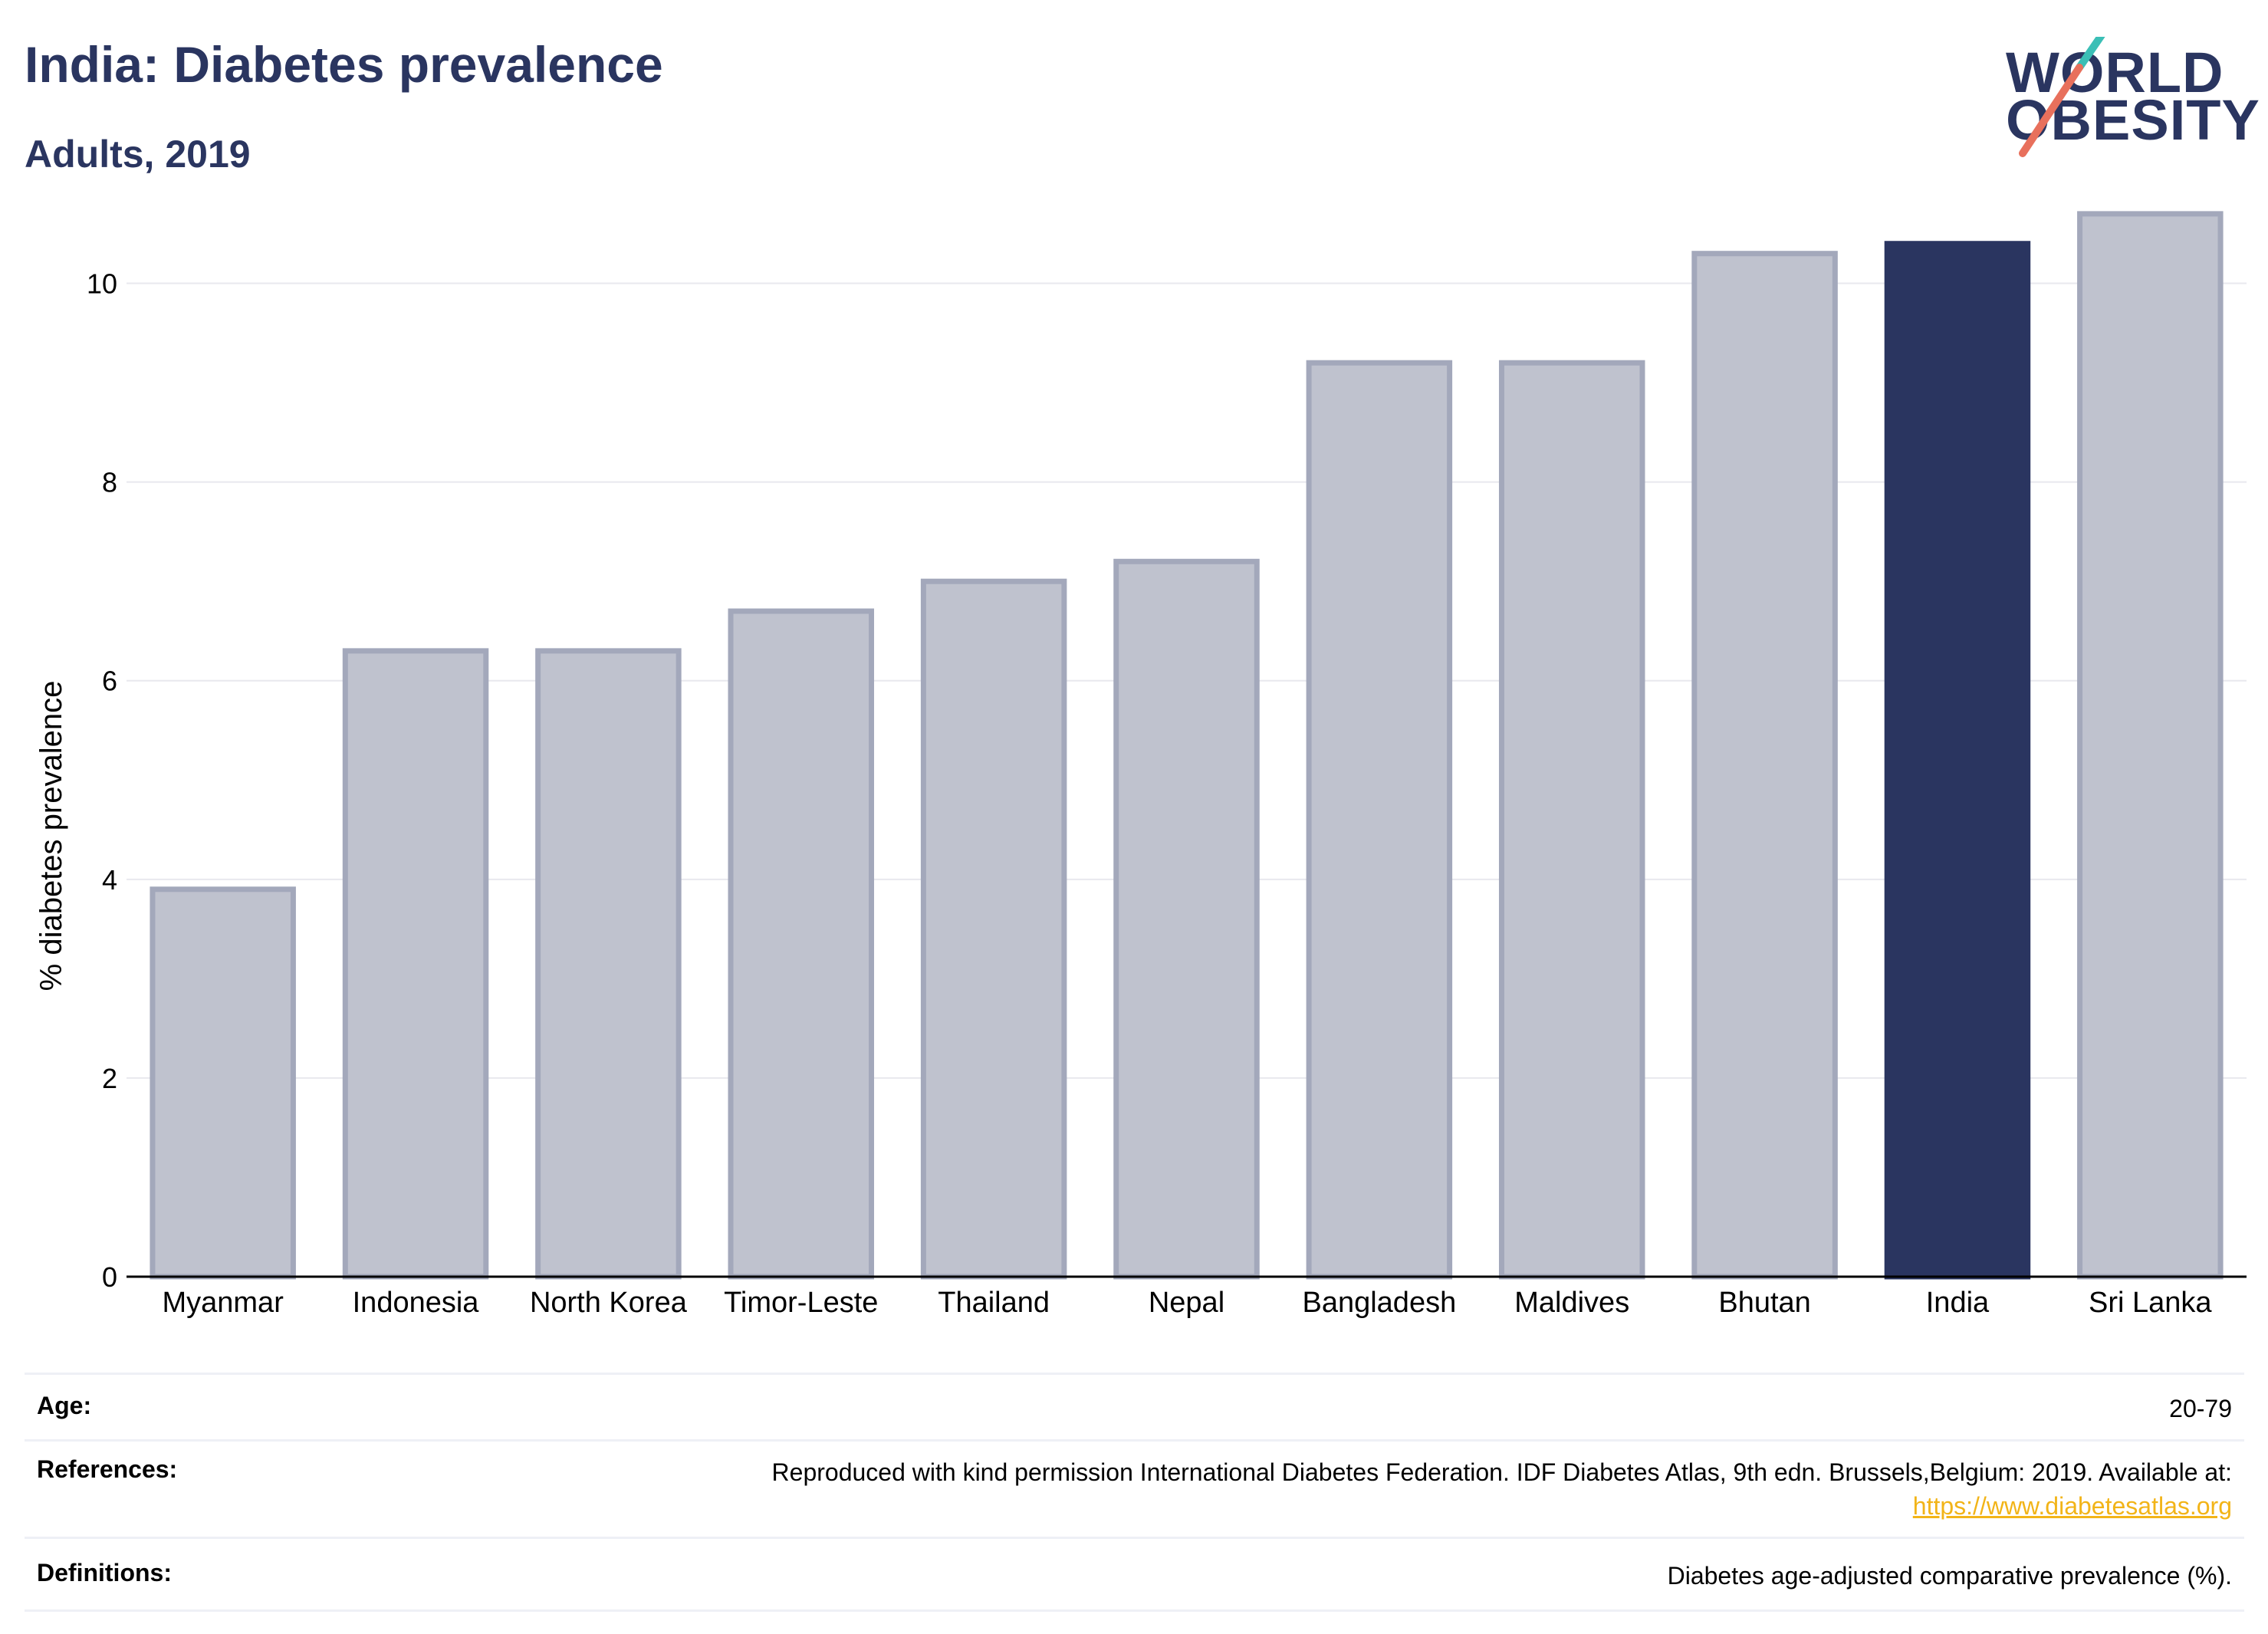 The height and width of the screenshot is (1634, 2268). What do you see at coordinates (1134, 1406) in the screenshot?
I see `info-row-age: Age: 20-79` at bounding box center [1134, 1406].